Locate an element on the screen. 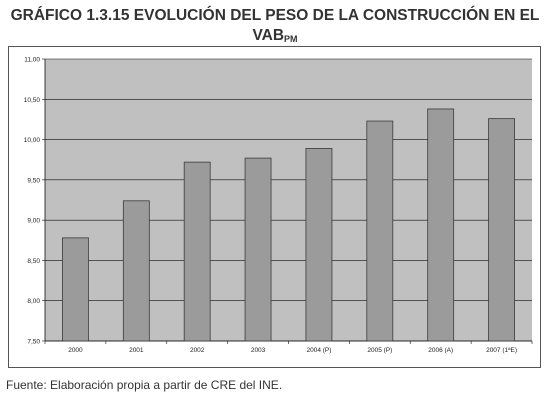  y-tick-label: 8,00 is located at coordinates (33, 301).